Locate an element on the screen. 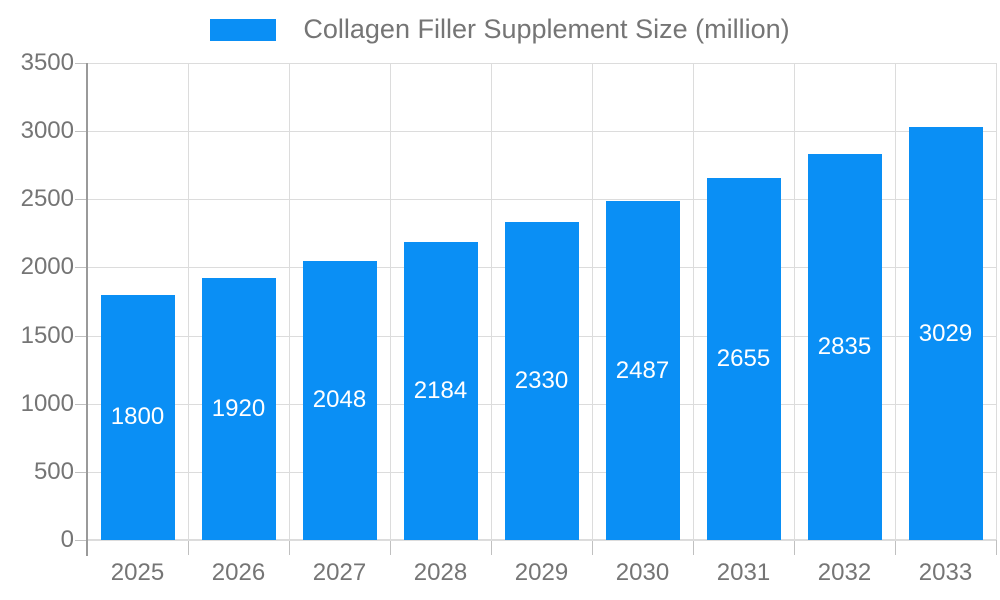 The height and width of the screenshot is (600, 1000). bar-2028: 2184 is located at coordinates (440, 391).